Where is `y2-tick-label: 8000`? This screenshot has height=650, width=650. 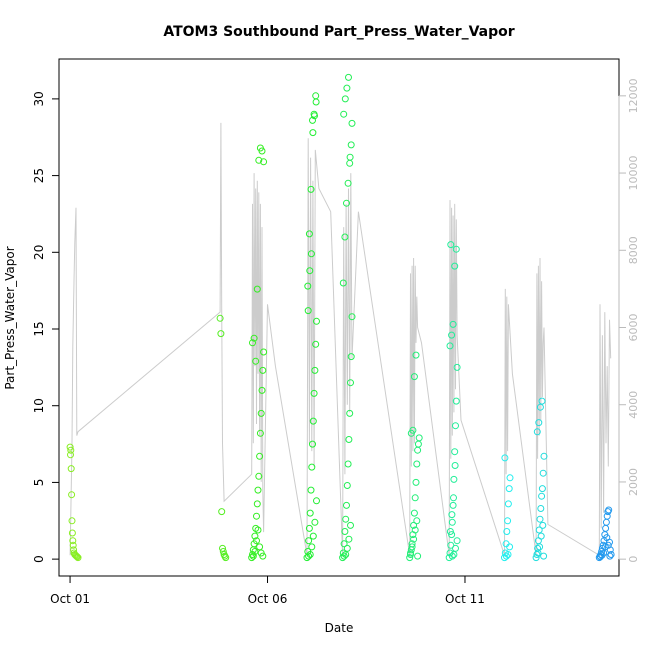 y2-tick-label: 8000 is located at coordinates (633, 250).